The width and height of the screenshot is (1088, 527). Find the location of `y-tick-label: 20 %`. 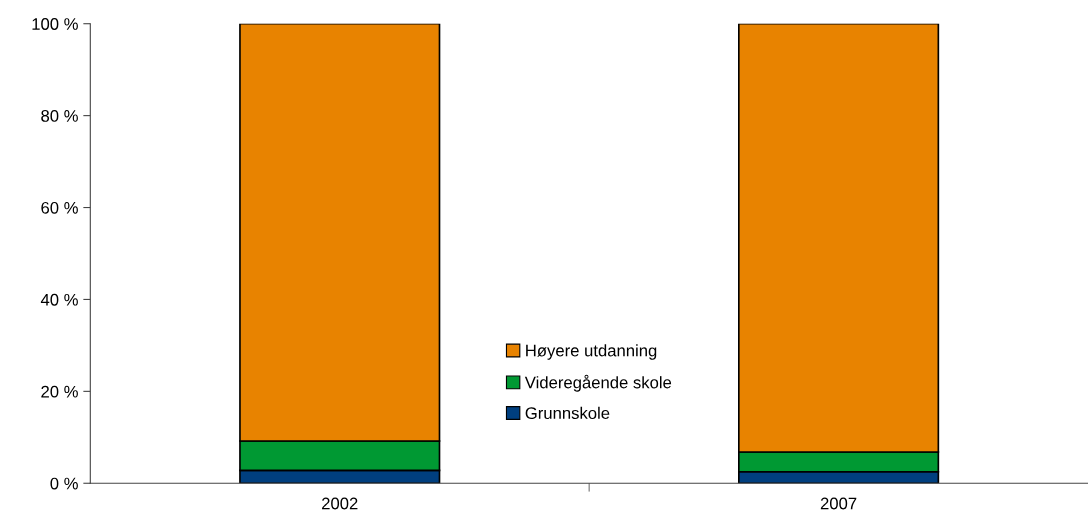

y-tick-label: 20 % is located at coordinates (59, 391).